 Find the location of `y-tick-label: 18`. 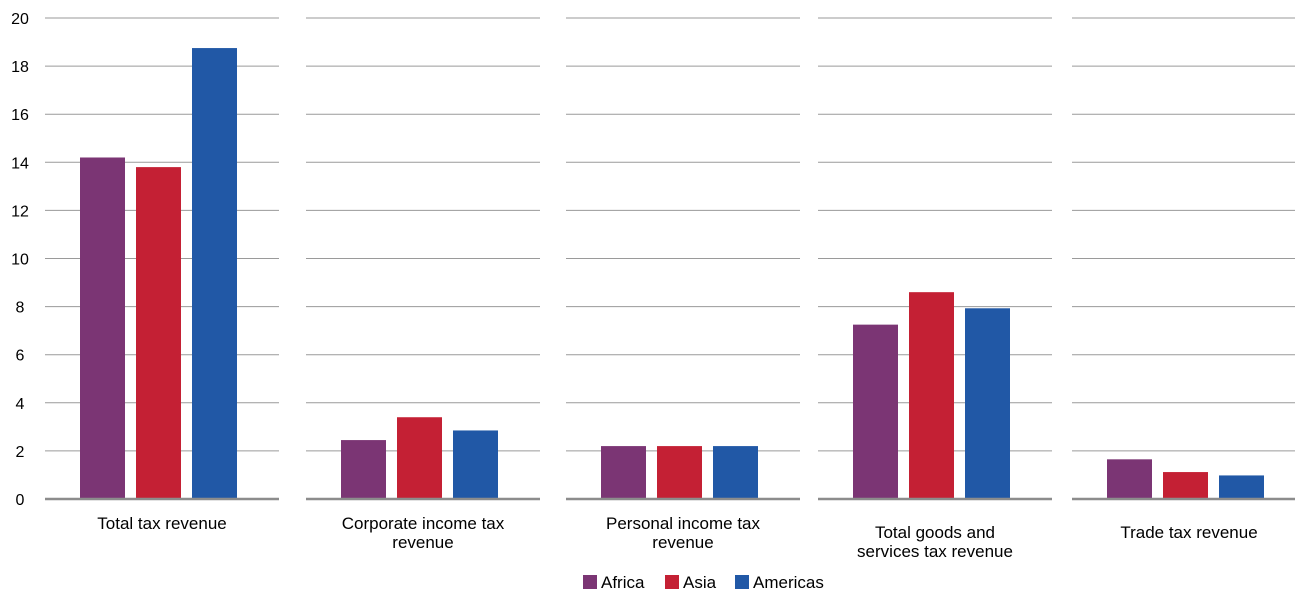

y-tick-label: 18 is located at coordinates (20, 67).